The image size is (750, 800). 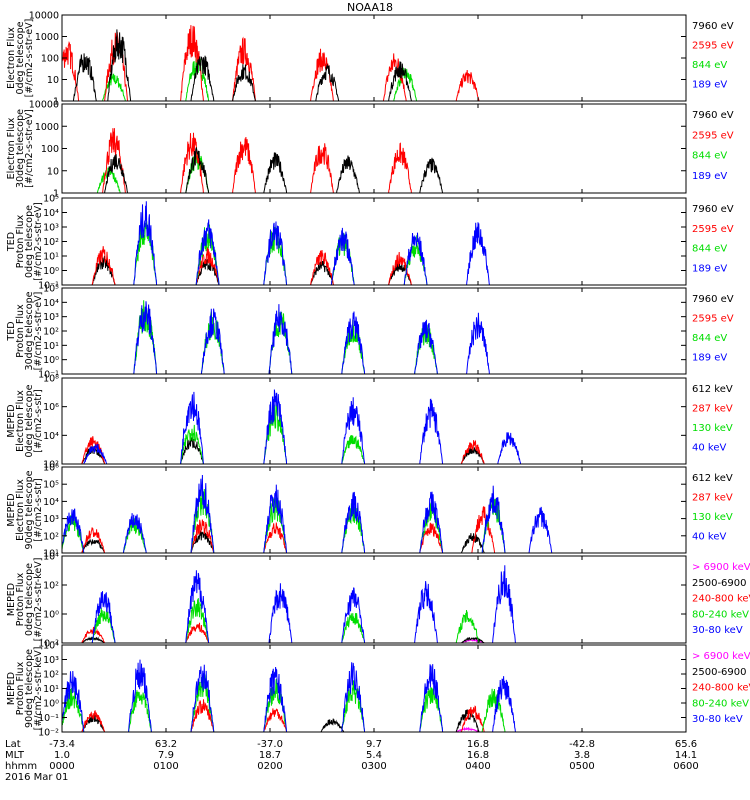 I want to click on legend-entry: 80-240 keV, so click(x=720, y=703).